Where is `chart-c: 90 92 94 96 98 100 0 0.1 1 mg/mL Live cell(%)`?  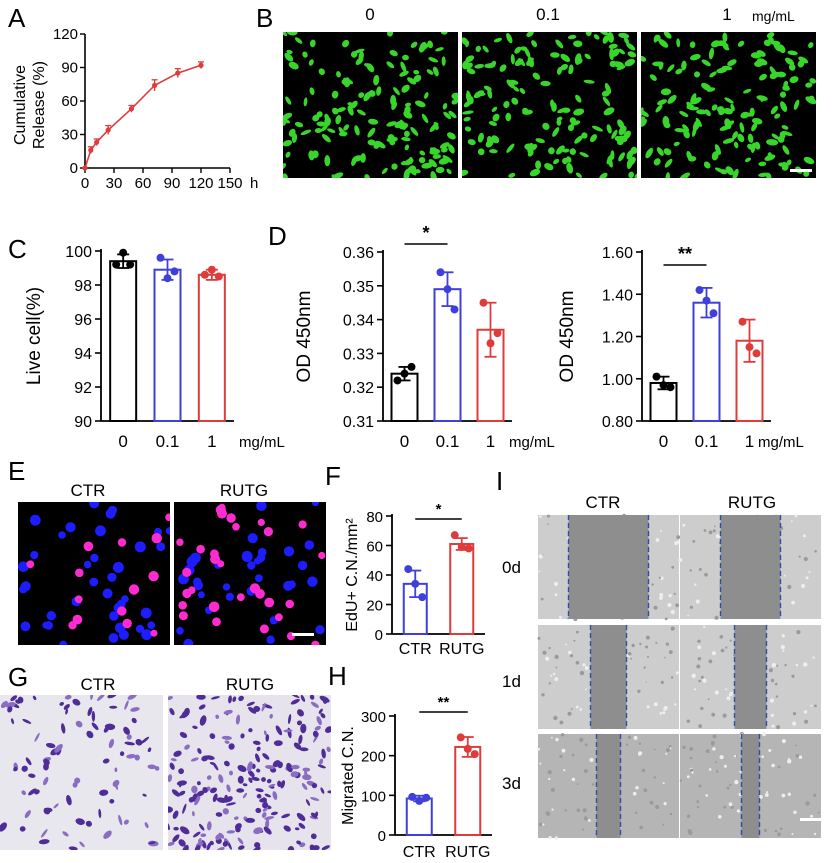
chart-c: 90 92 94 96 98 100 0 0.1 1 mg/mL Live cell(%) is located at coordinates (154, 347).